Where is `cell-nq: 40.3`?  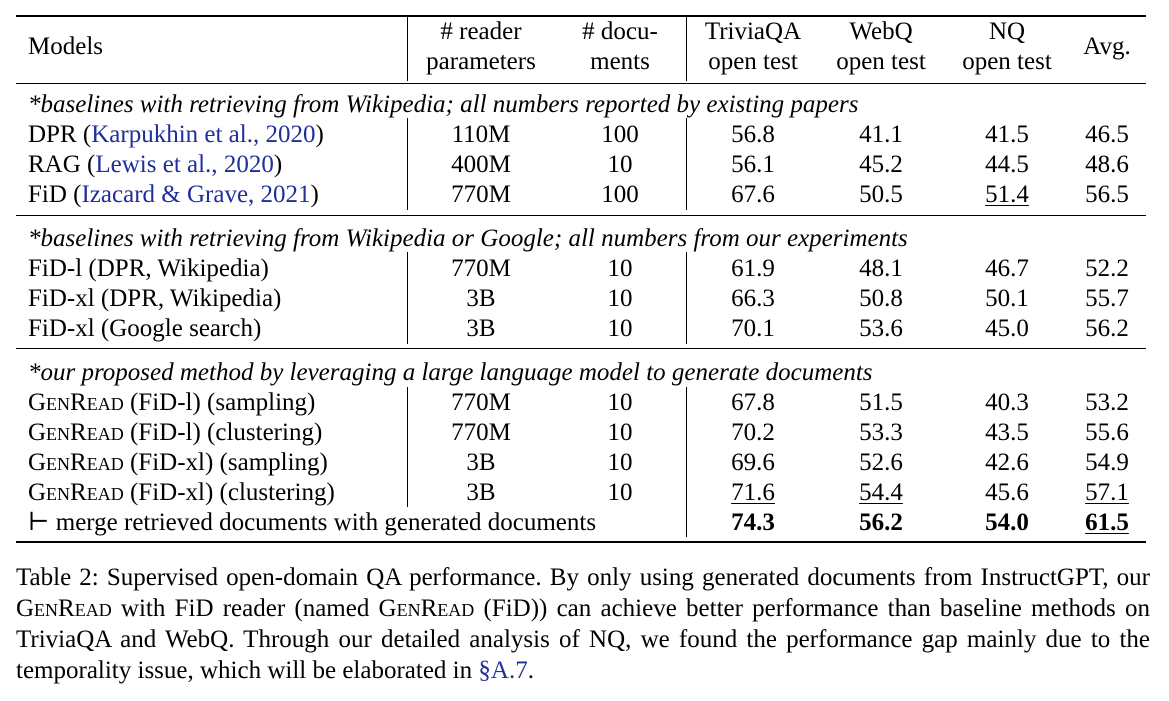 cell-nq: 40.3 is located at coordinates (1007, 402).